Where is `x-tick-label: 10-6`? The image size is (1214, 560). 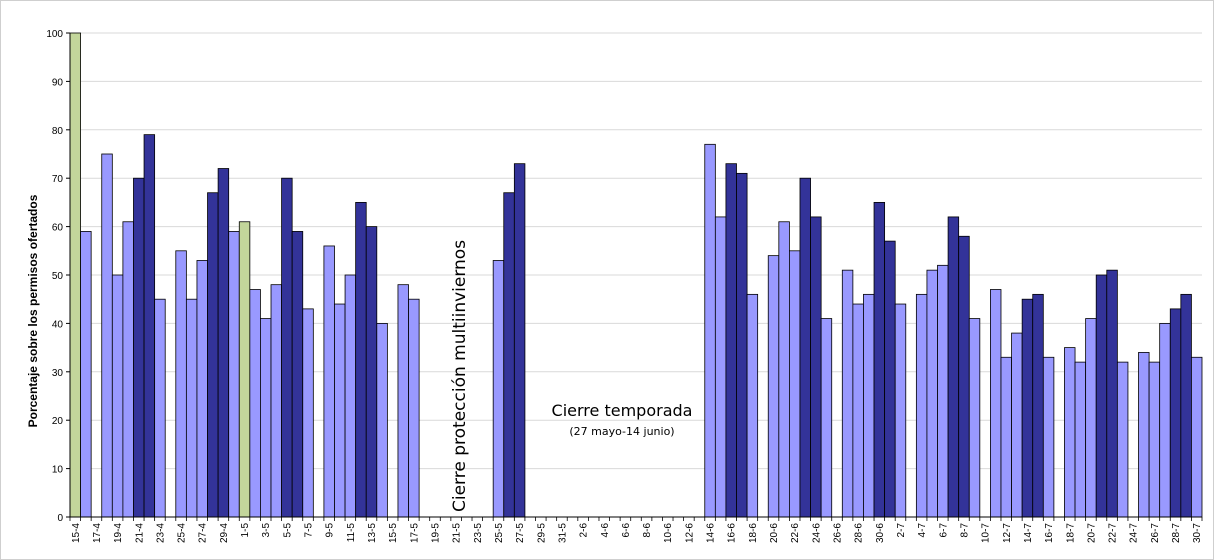 x-tick-label: 10-6 is located at coordinates (668, 533).